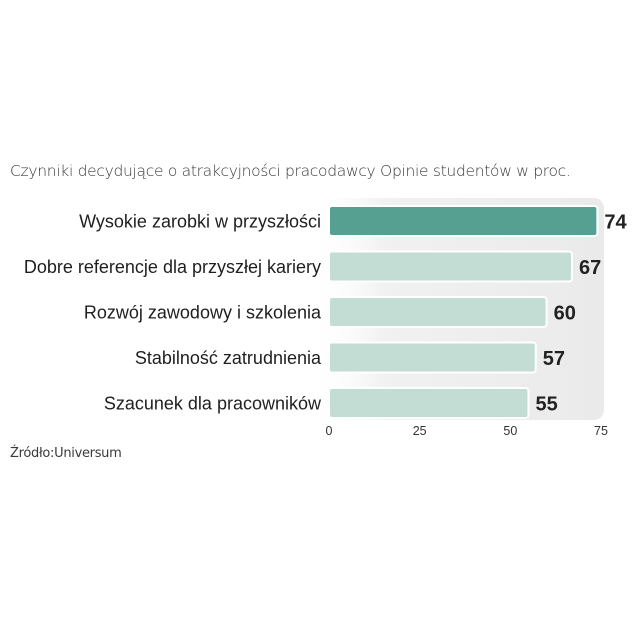 This screenshot has height=640, width=640. Describe the element at coordinates (172, 267) in the screenshot. I see `category-label-1: Dobre referencje dla przyszłej kariery` at that location.